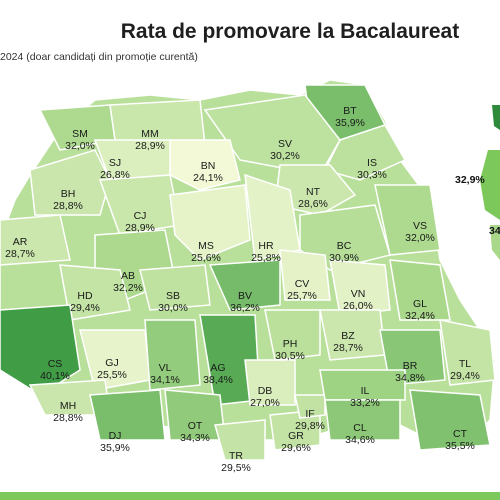  What do you see at coordinates (362, 420) in the screenshot?
I see `county-region-cl` at bounding box center [362, 420].